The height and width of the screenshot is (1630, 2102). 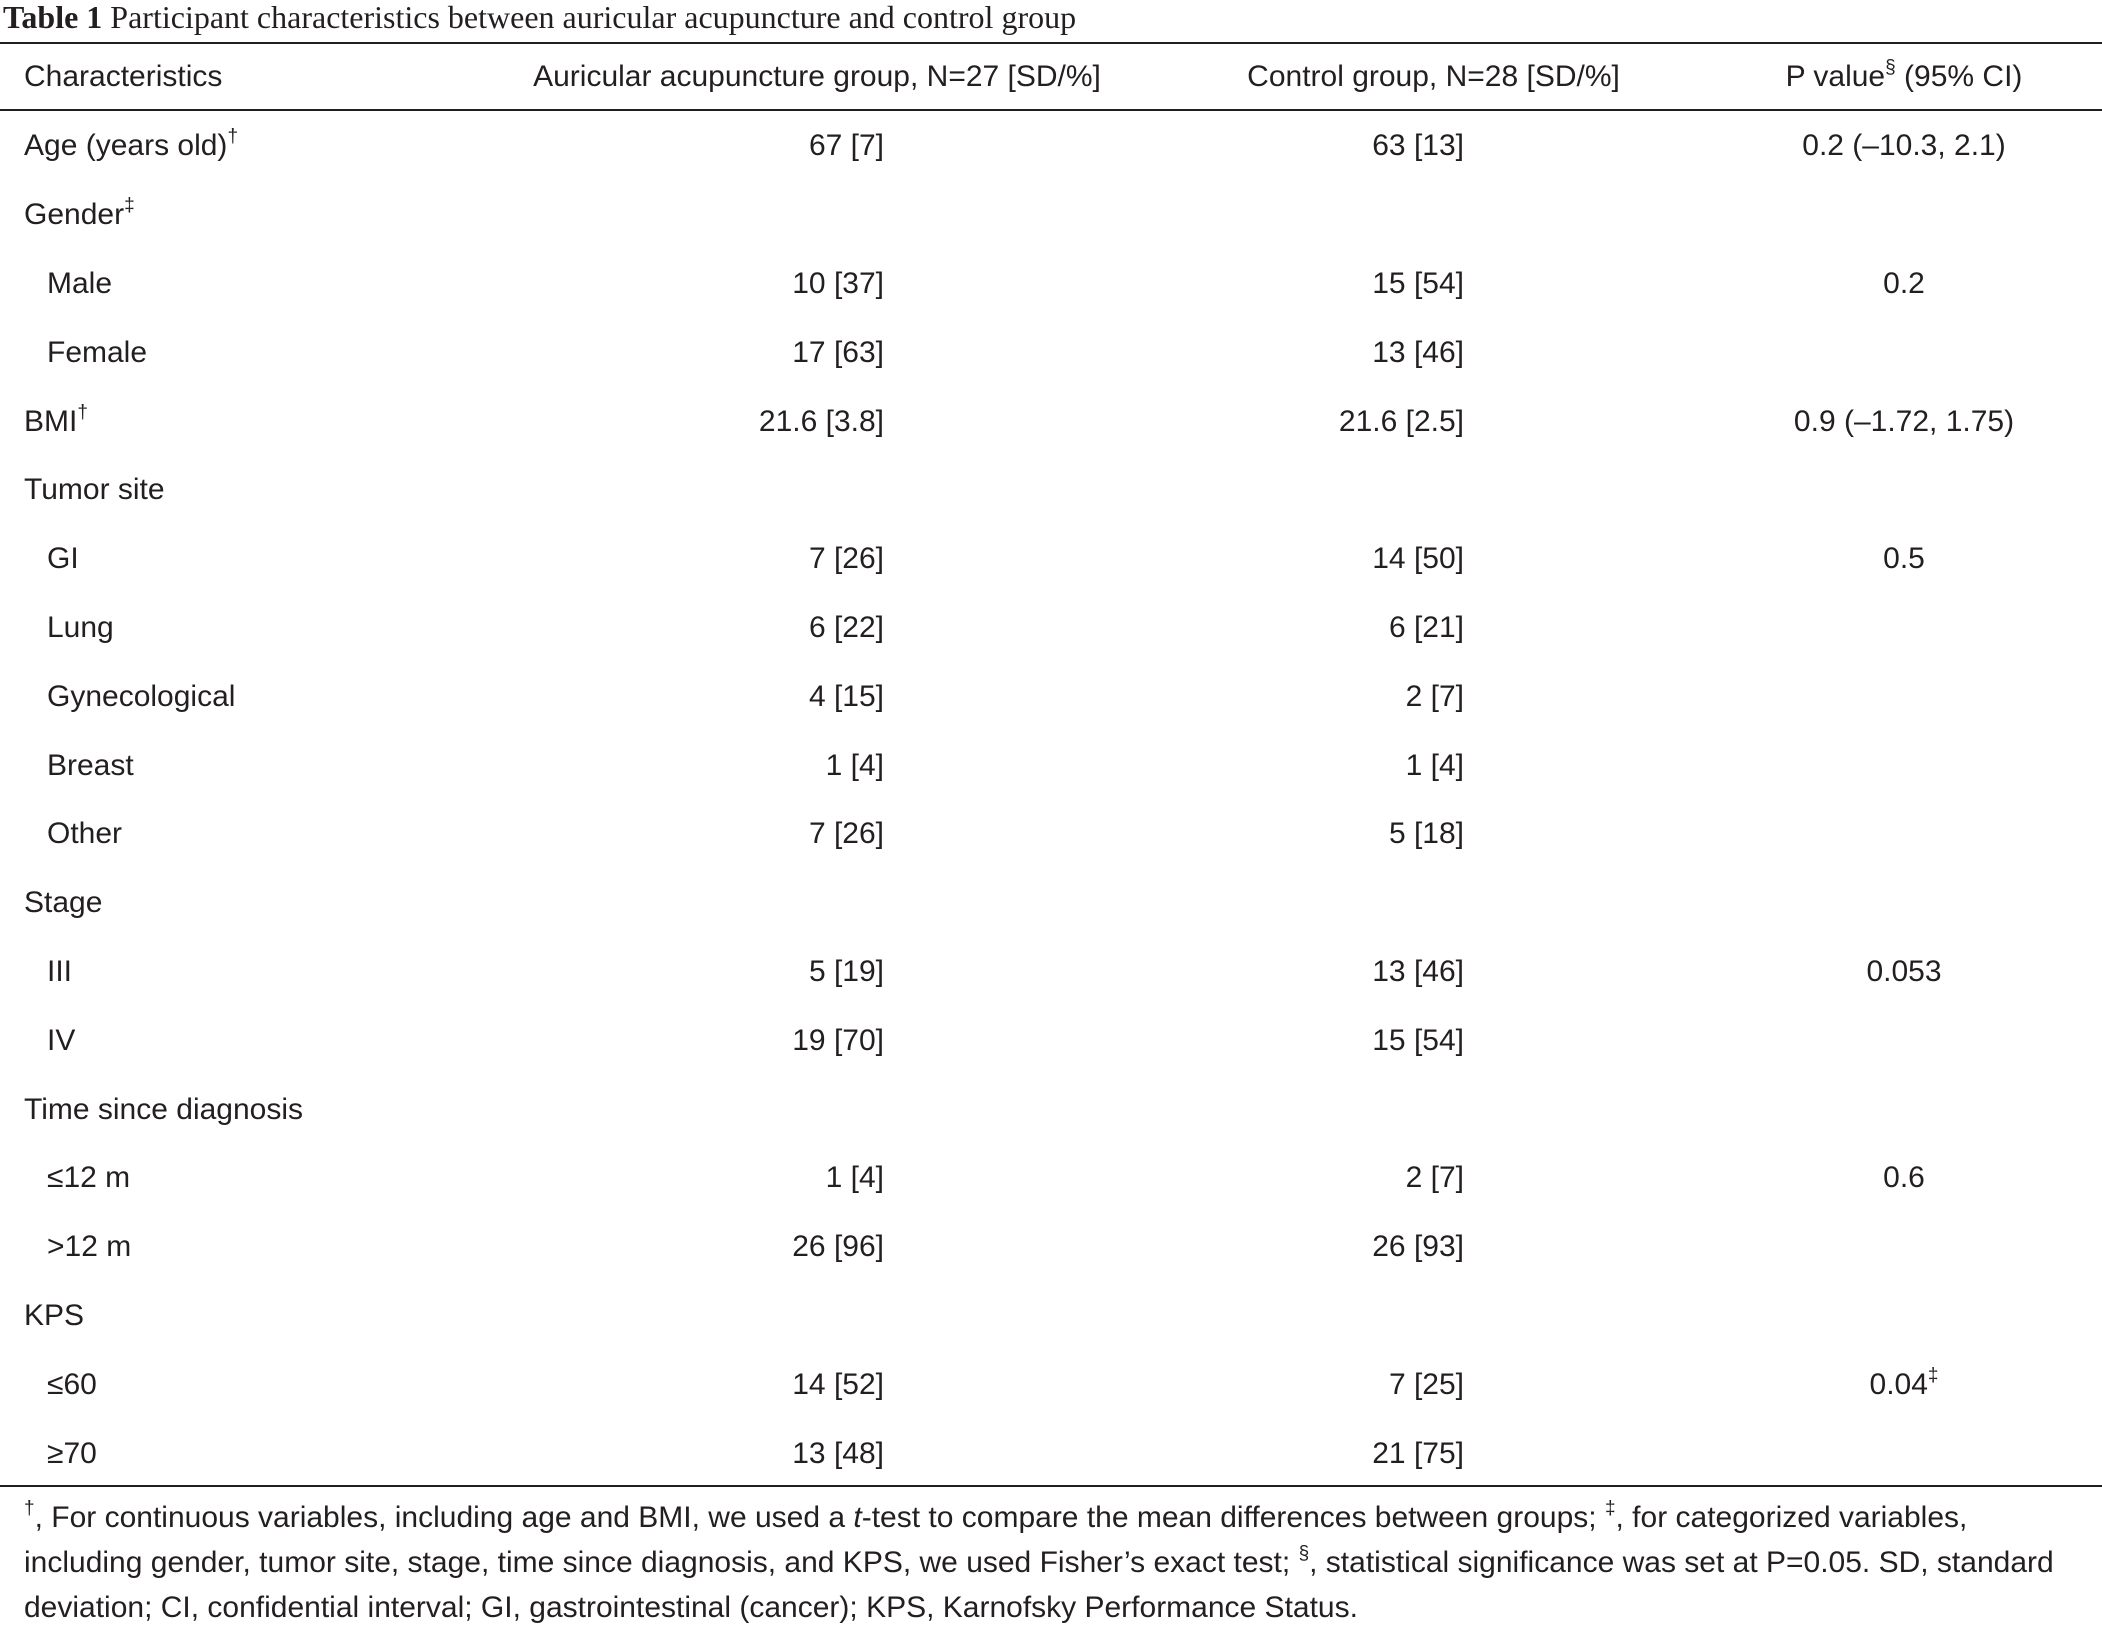 I want to click on cell-control-value: 14 [50], so click(x=1443, y=559).